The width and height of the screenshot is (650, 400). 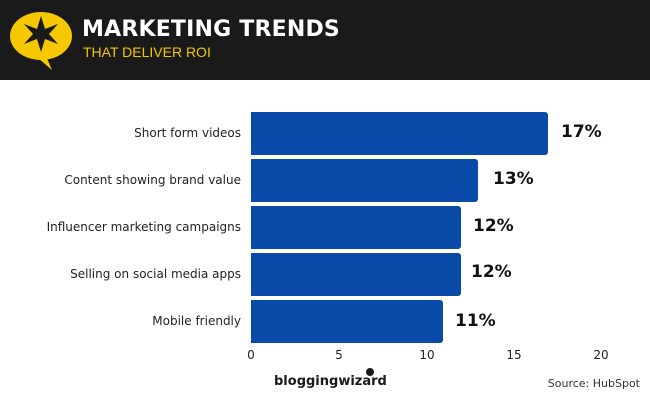 What do you see at coordinates (143, 227) in the screenshot?
I see `category-label: Influencer marketing campaigns` at bounding box center [143, 227].